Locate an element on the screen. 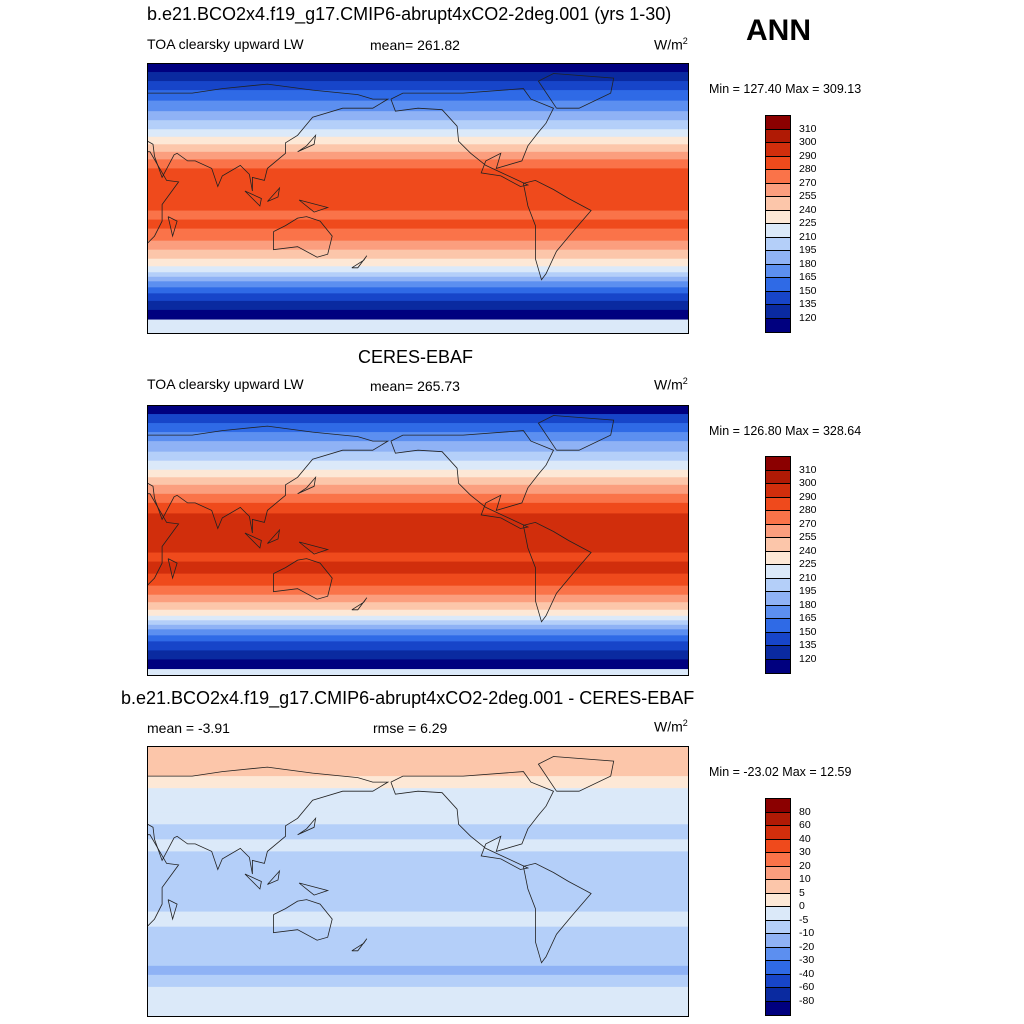 This screenshot has height=1024, width=1024. panel3-units: W/m2 is located at coordinates (671, 726).